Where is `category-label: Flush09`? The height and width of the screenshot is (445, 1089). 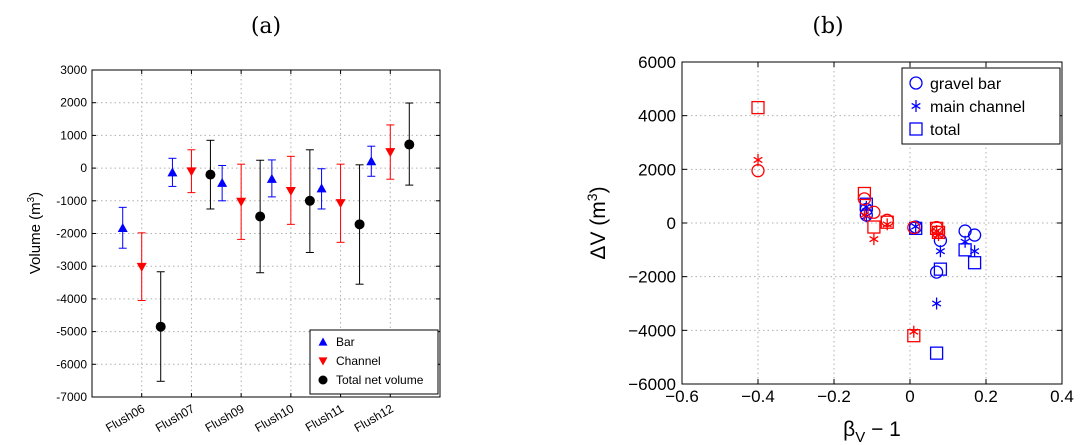
category-label: Flush09 is located at coordinates (225, 418).